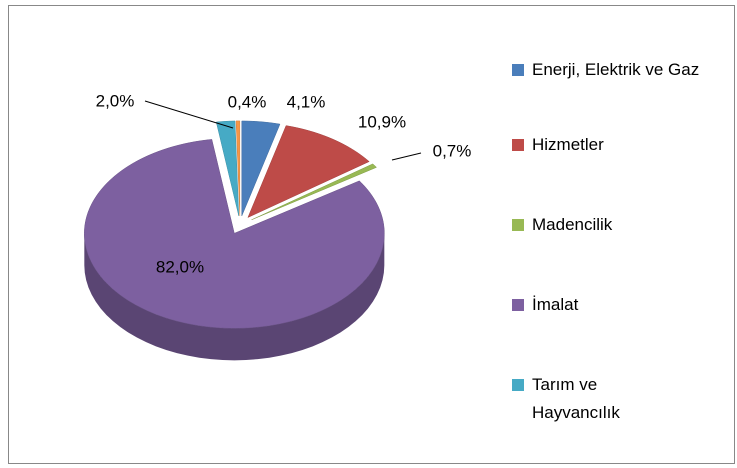 The image size is (737, 468). What do you see at coordinates (382, 121) in the screenshot?
I see `data-label: 10,9%` at bounding box center [382, 121].